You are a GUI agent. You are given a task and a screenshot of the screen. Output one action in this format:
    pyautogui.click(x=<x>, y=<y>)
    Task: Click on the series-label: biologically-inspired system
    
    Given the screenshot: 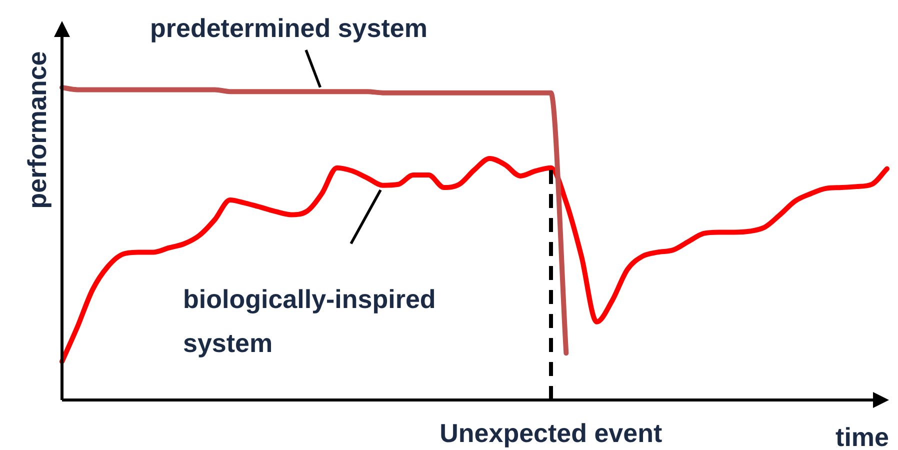 What is the action you would take?
    pyautogui.click(x=309, y=321)
    